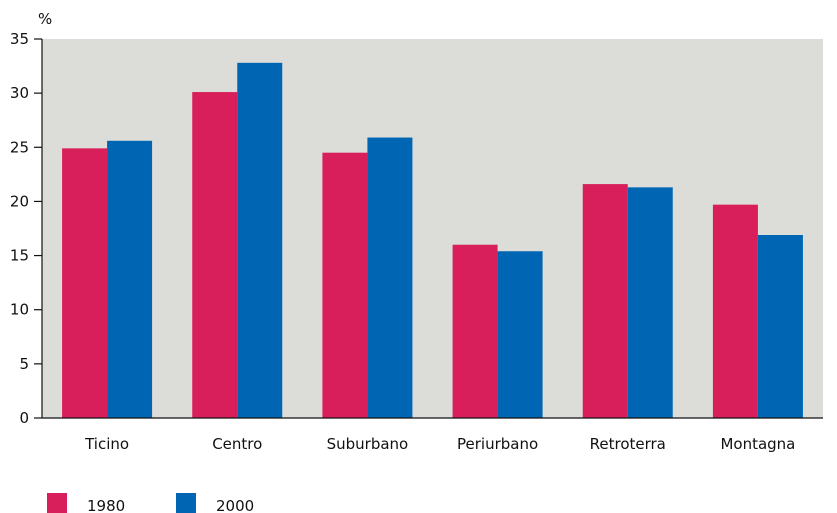  I want to click on bar-1980-centro, so click(215, 255).